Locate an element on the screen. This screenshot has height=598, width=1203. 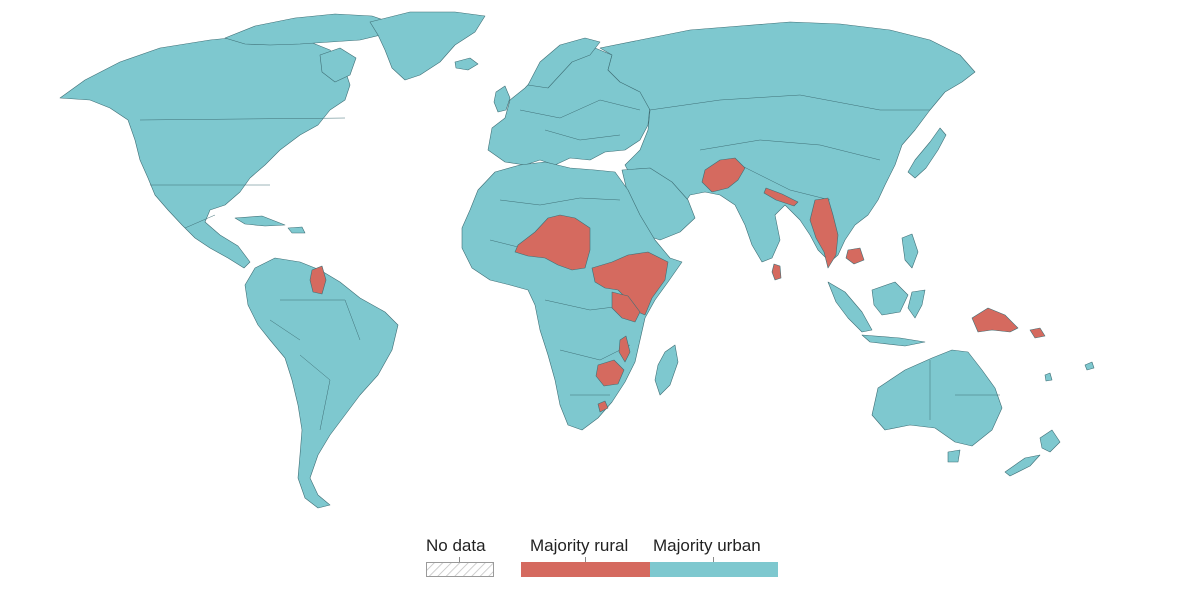
japan is located at coordinates (927, 153).